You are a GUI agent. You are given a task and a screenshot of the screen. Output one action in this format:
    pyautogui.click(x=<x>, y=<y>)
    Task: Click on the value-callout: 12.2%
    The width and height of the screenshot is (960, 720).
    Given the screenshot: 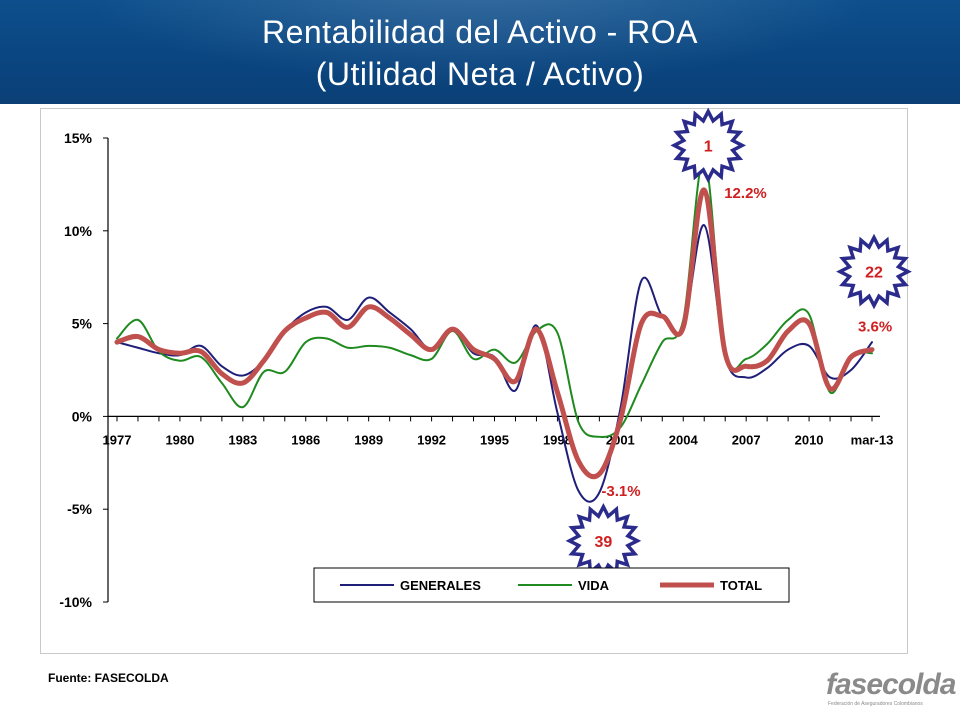 What is the action you would take?
    pyautogui.click(x=745, y=193)
    